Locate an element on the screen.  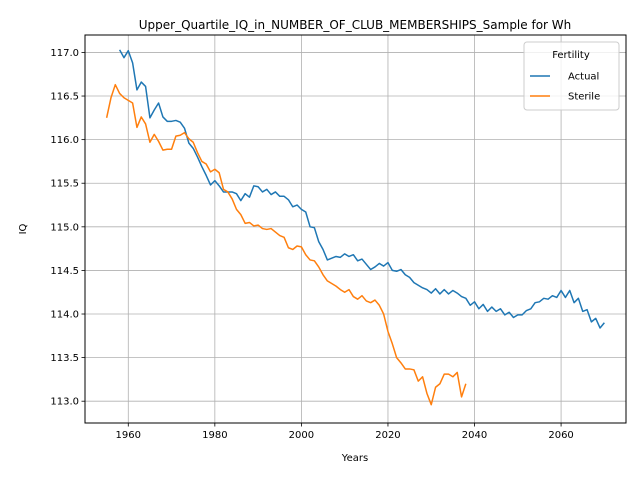
x-axis-label: Years is located at coordinates (354, 458).